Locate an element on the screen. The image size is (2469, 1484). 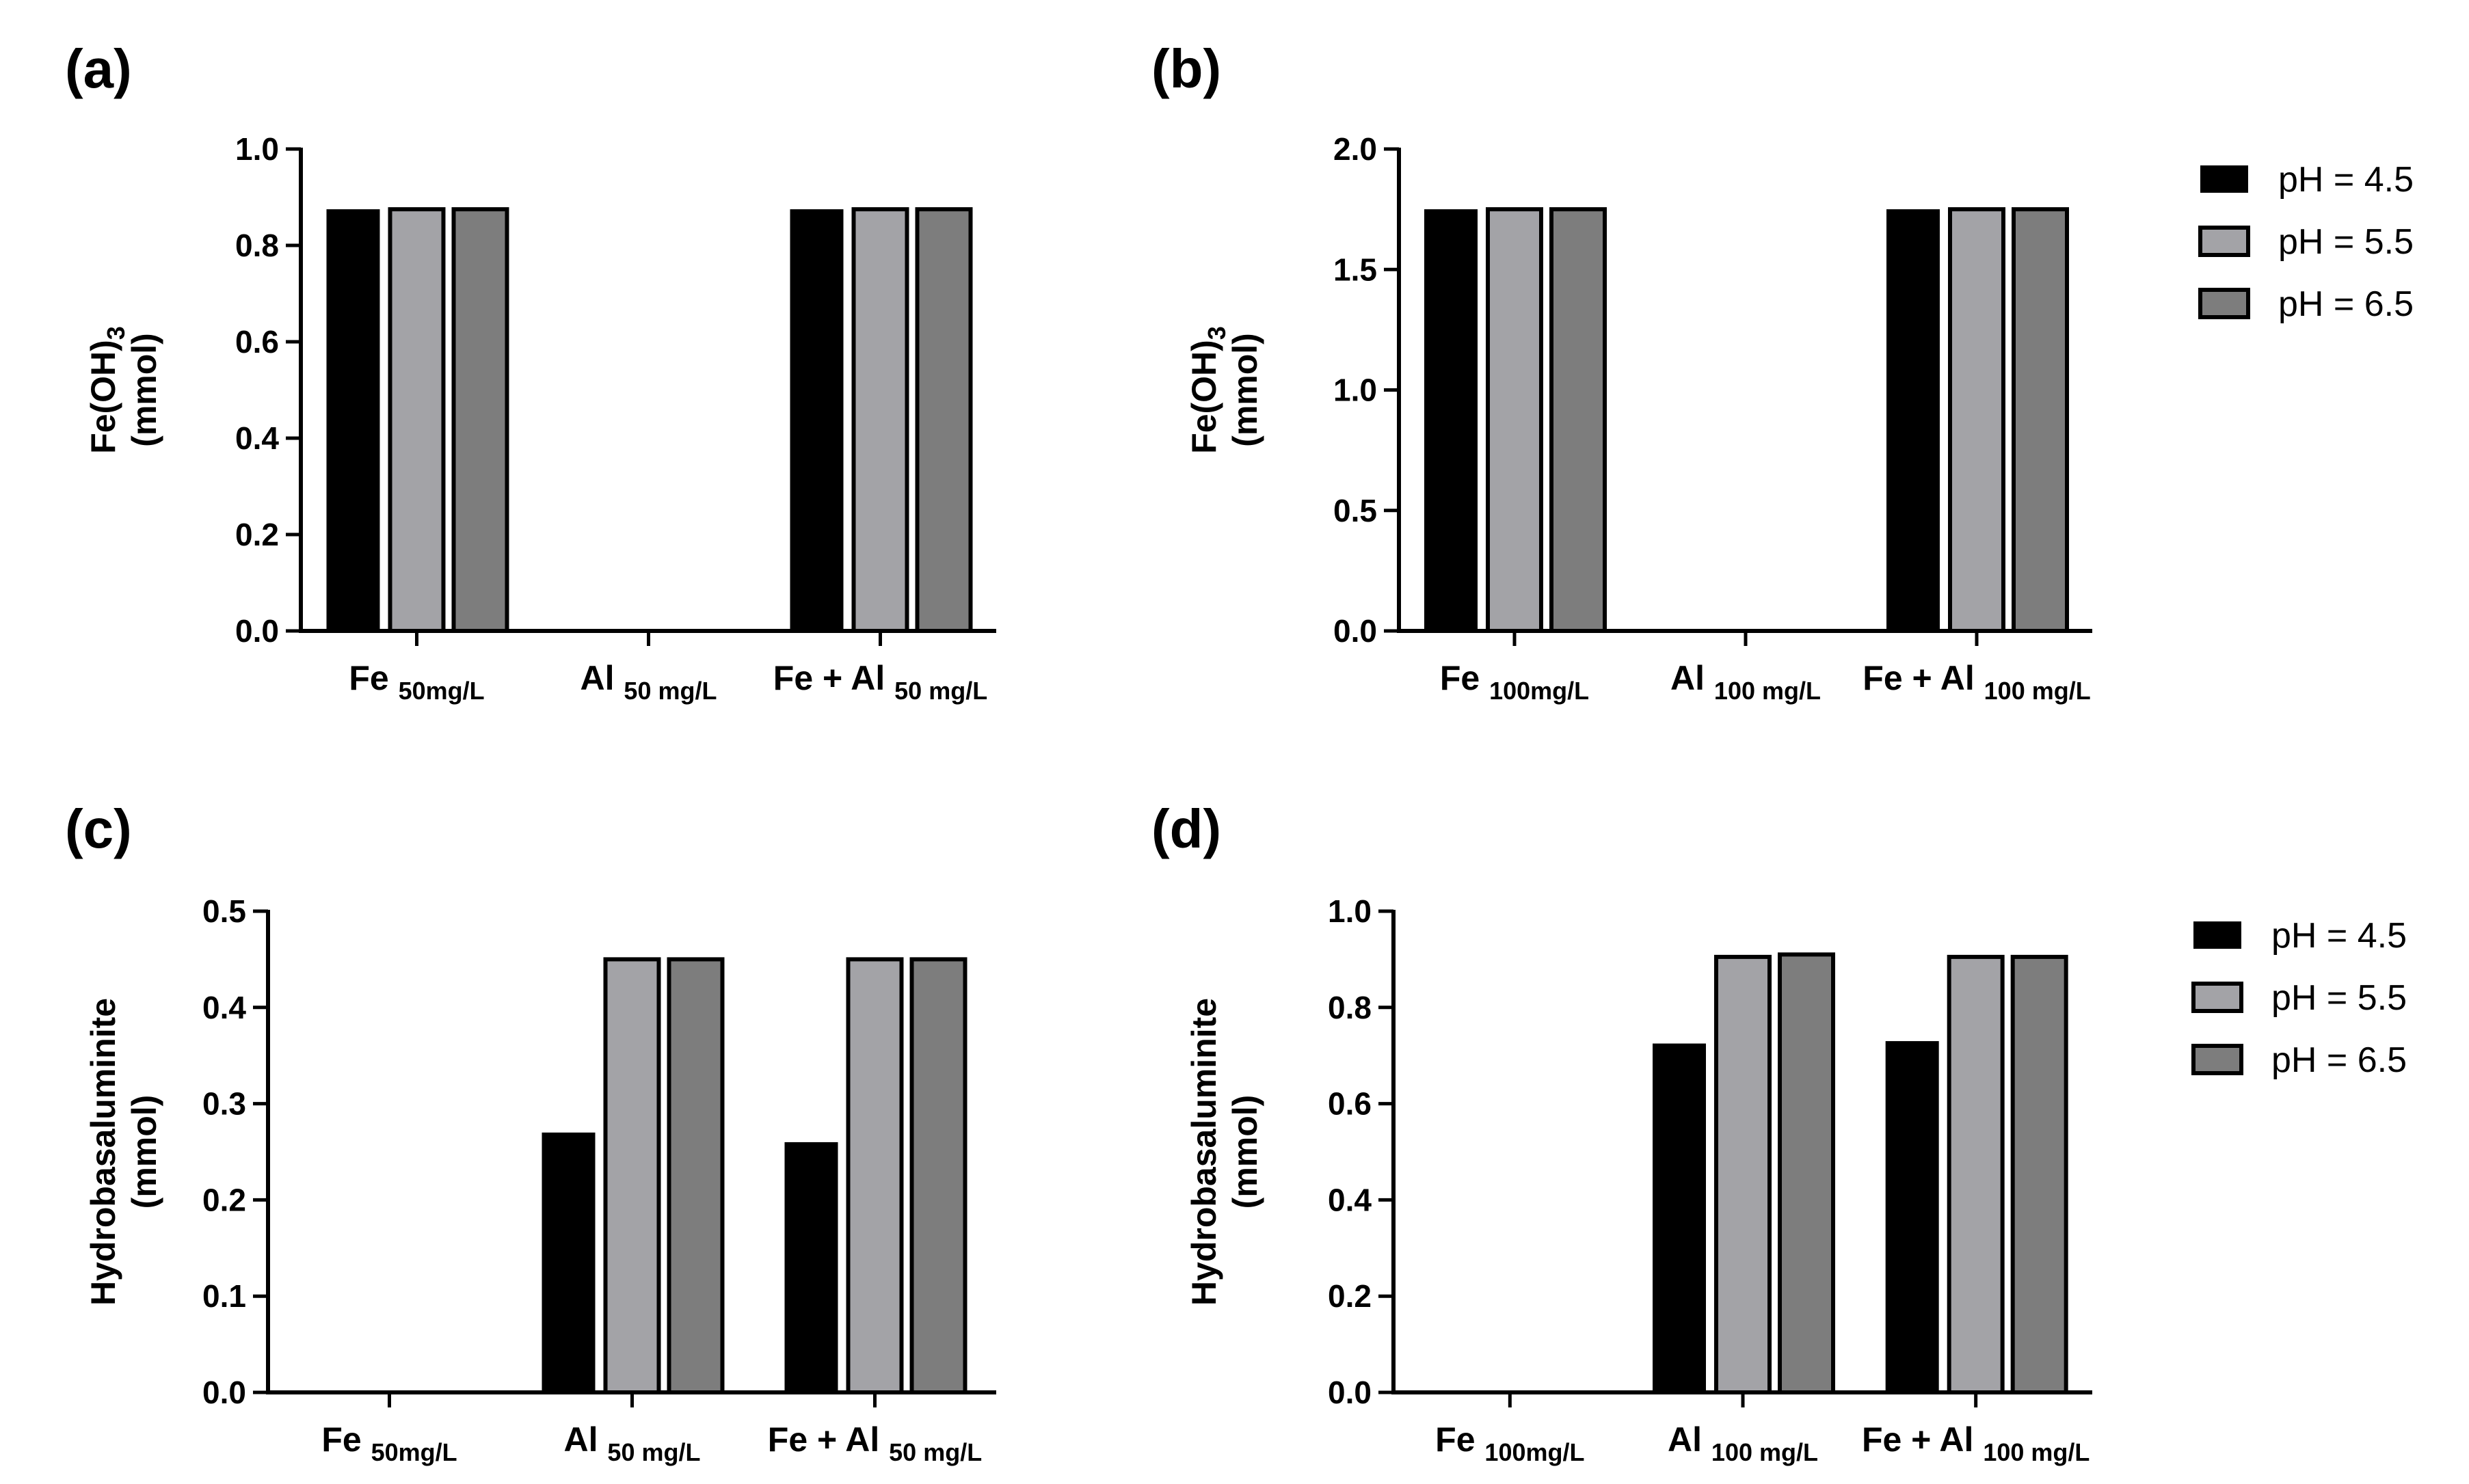
legend-1: pH = 4.5 pH = 5.5 pH = 6.5 is located at coordinates (2306, 242).